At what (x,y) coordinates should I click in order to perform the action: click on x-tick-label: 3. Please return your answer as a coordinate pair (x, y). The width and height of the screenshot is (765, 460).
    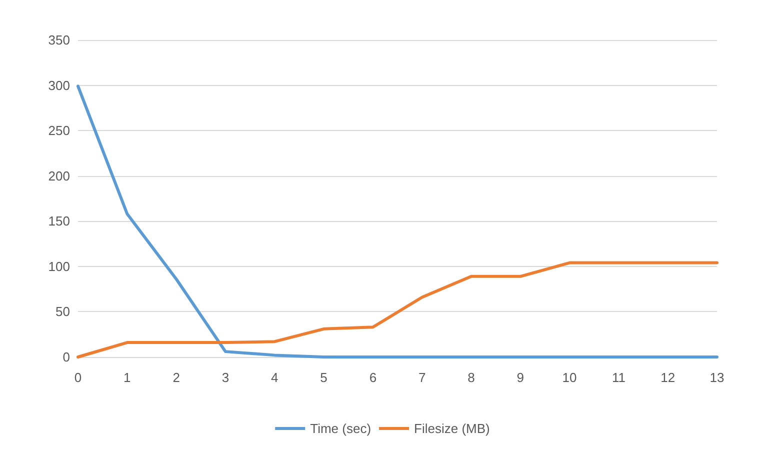
    Looking at the image, I should click on (226, 377).